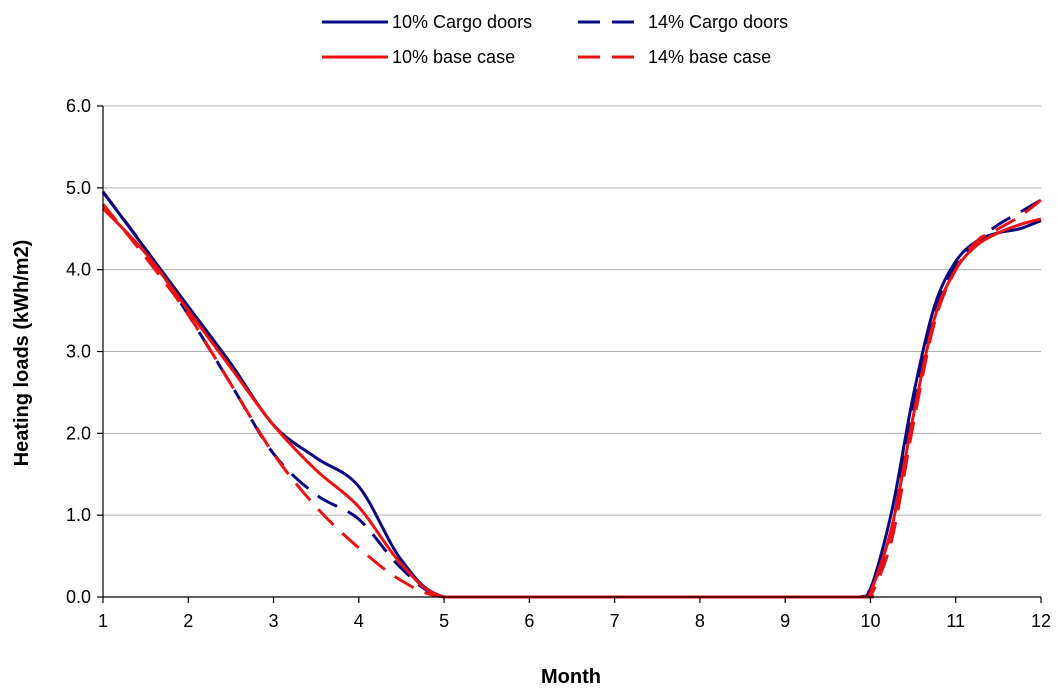 This screenshot has height=688, width=1057. I want to click on x-axis-title: Month, so click(571, 677).